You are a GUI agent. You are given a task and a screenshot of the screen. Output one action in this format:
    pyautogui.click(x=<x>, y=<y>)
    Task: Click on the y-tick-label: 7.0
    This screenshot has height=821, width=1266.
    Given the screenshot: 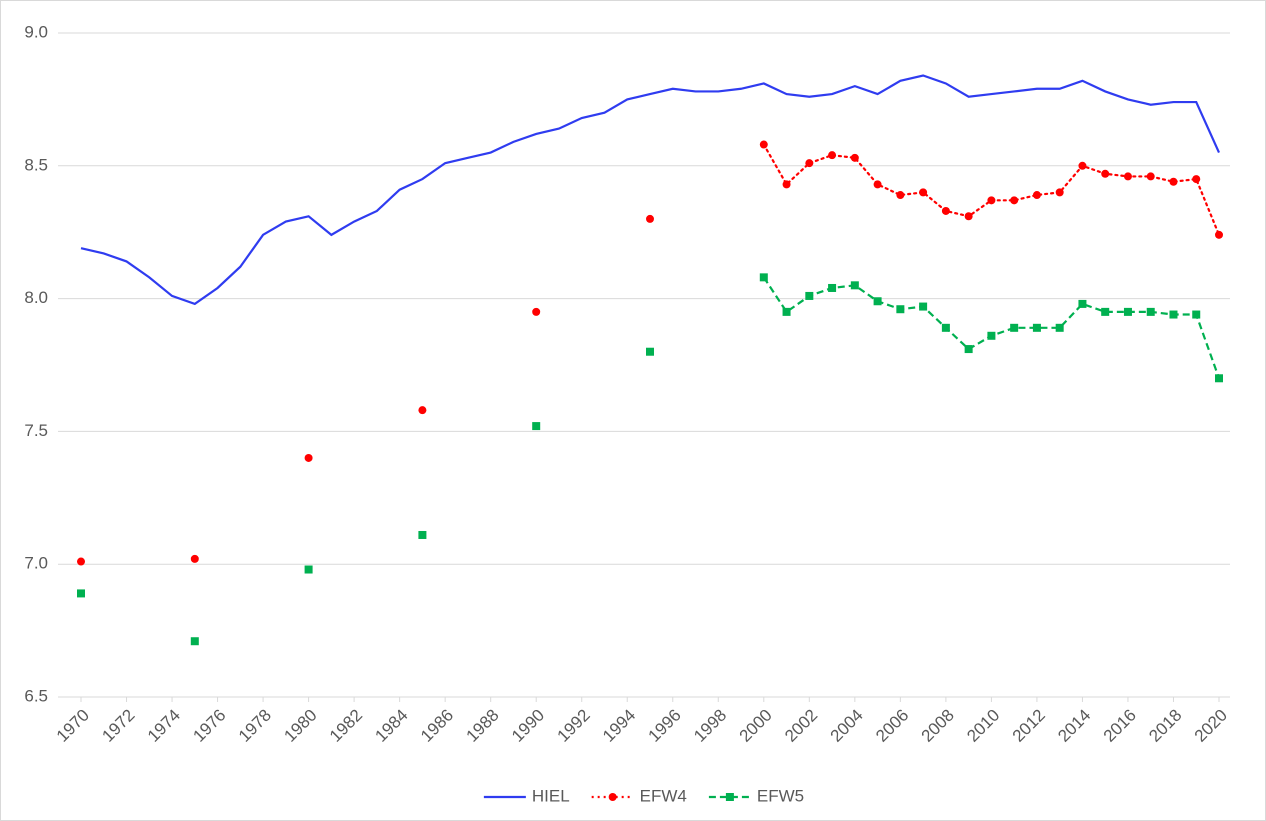 What is the action you would take?
    pyautogui.click(x=36, y=563)
    